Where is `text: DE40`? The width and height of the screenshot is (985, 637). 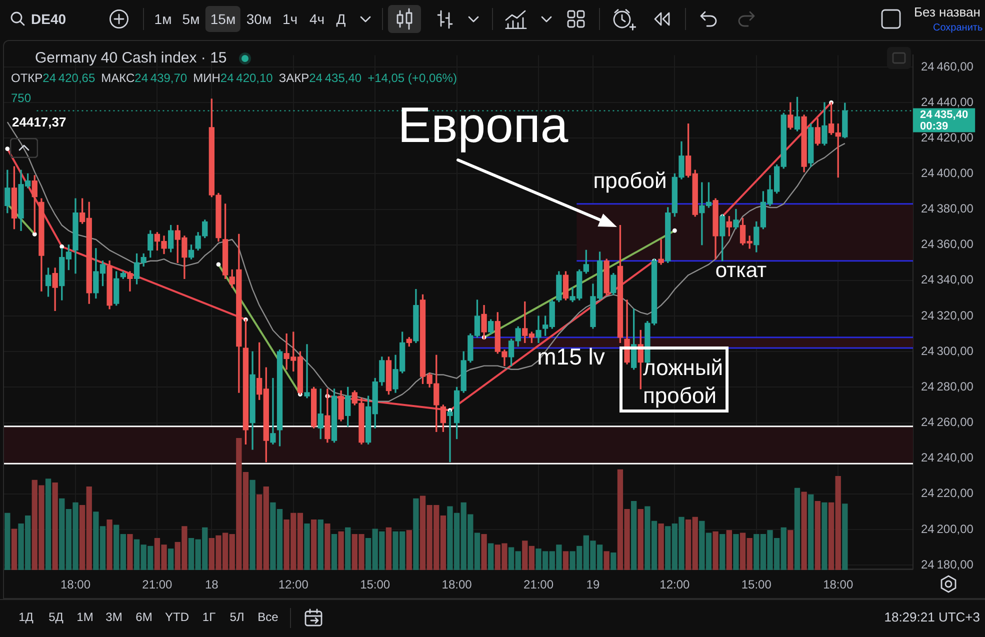 text: DE40 is located at coordinates (48, 19).